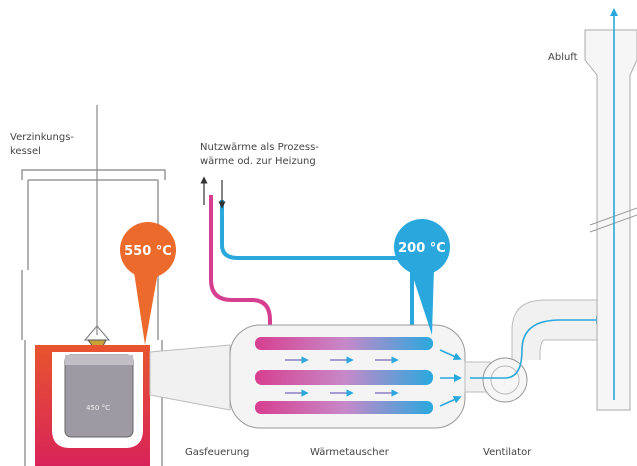 The image size is (637, 466). I want to click on heat-exchanger, so click(347, 376).